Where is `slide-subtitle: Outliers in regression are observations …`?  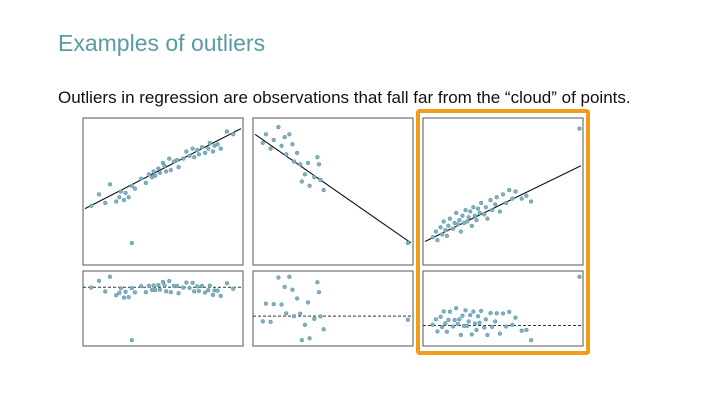
slide-subtitle: Outliers in regression are observations … is located at coordinates (344, 97).